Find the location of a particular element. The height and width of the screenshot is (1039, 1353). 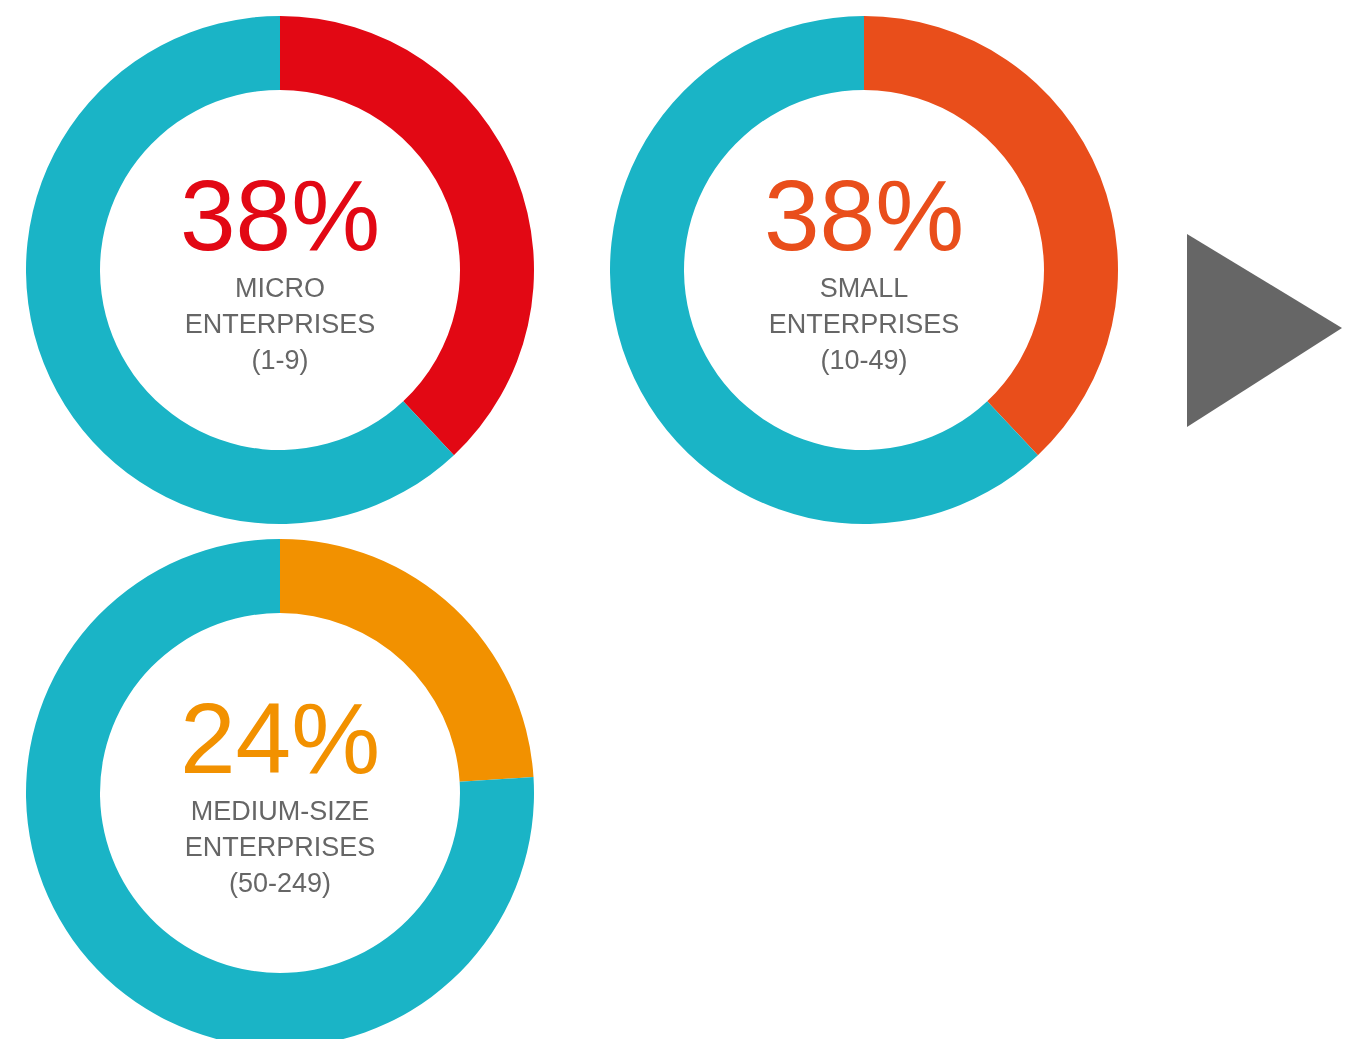

slice-label: SMALL ENTERPRISES (10-49) is located at coordinates (864, 324).